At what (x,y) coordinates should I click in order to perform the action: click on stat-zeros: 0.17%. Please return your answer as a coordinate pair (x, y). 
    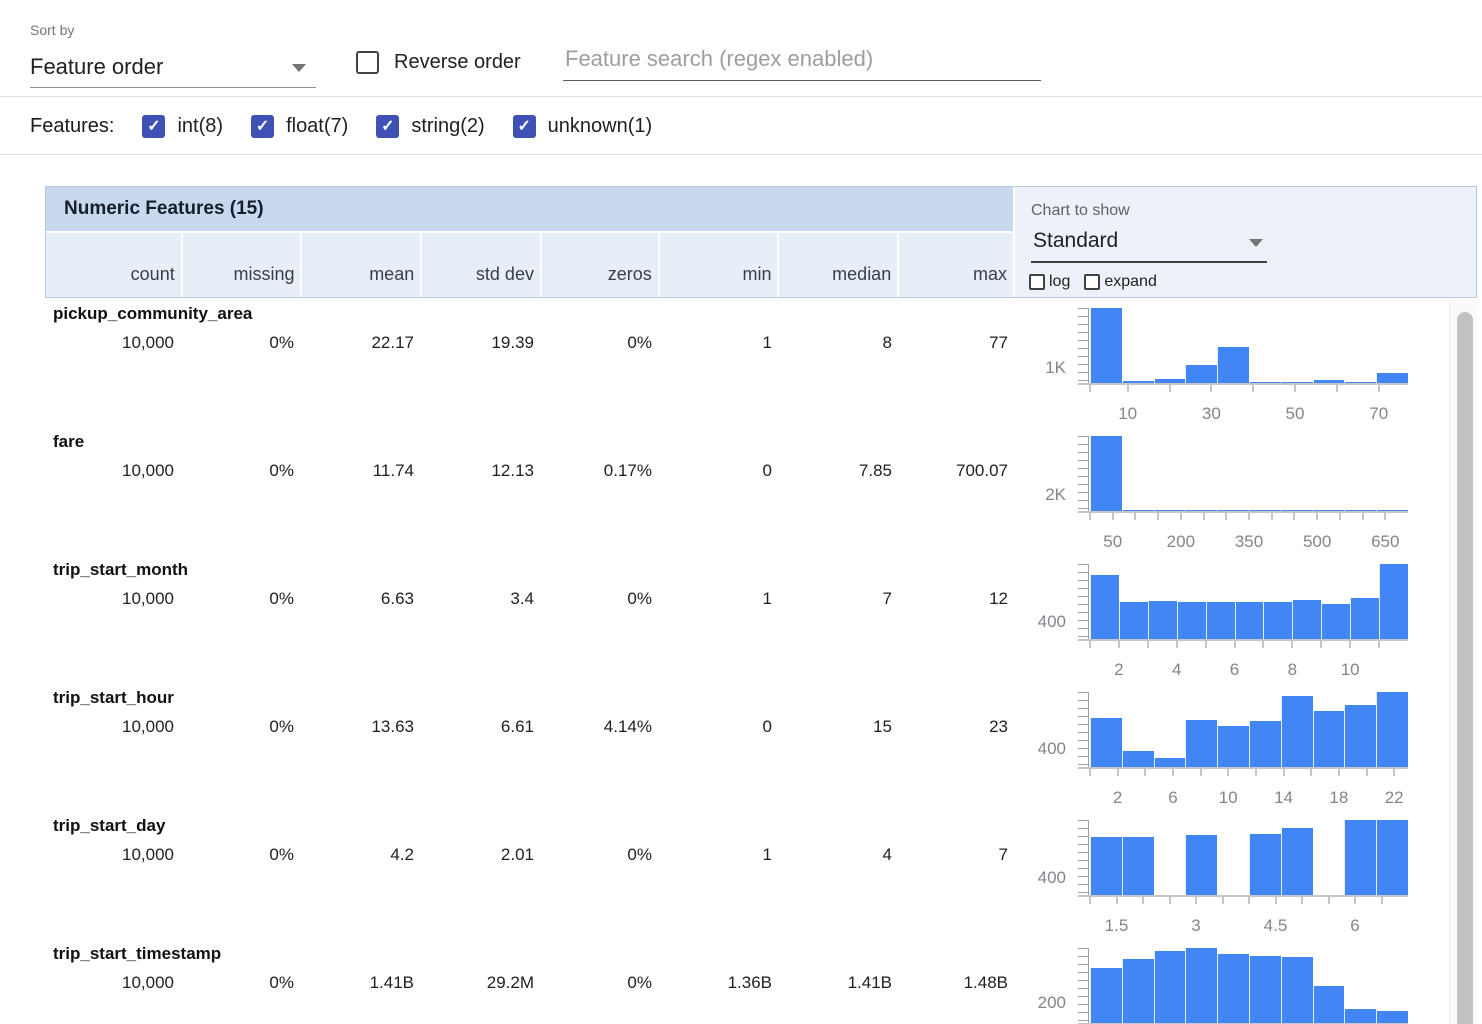
    Looking at the image, I should click on (627, 470).